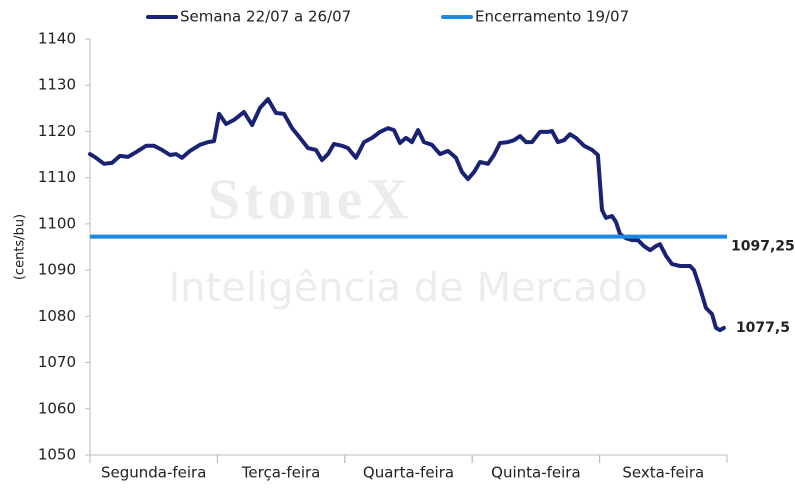  I want to click on y-tick-label: 1100, so click(57, 223).